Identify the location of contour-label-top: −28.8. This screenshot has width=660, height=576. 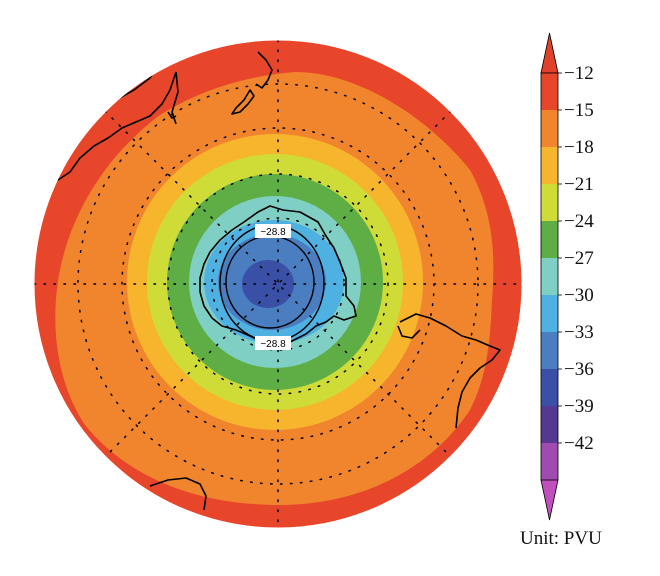
(273, 231).